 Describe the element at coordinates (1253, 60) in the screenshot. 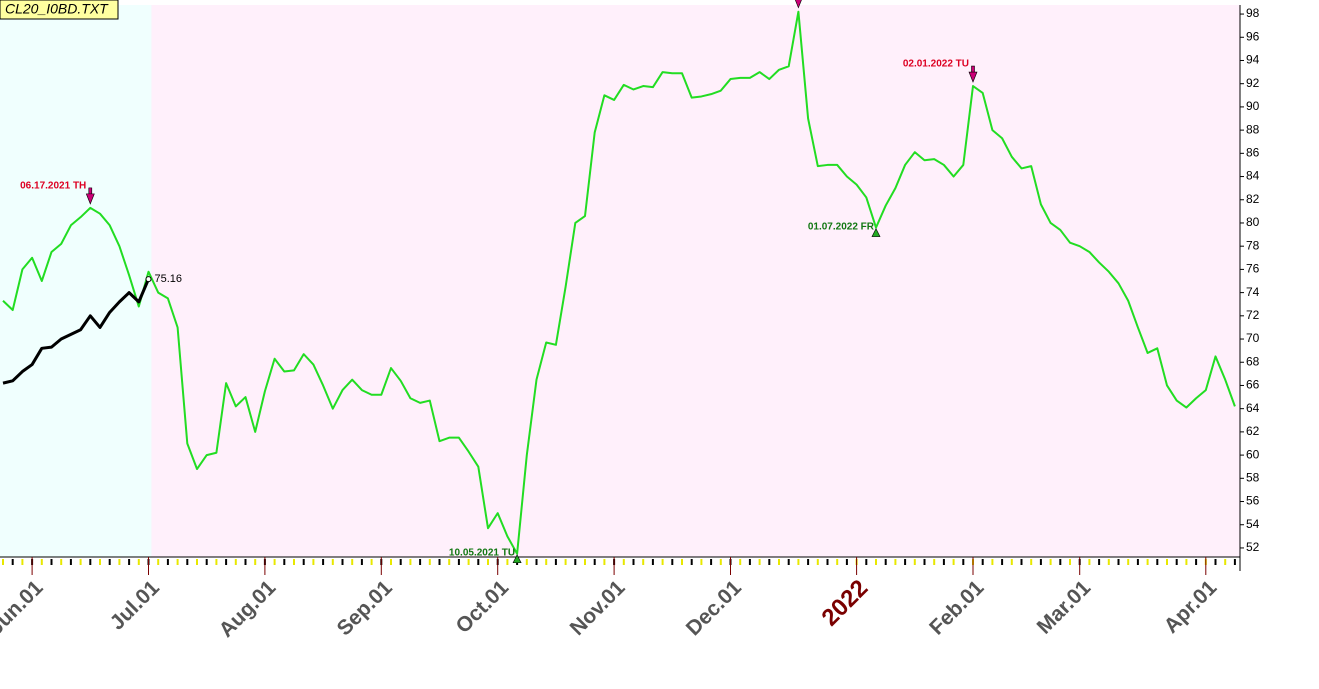

I see `y-tick-label: 94` at that location.